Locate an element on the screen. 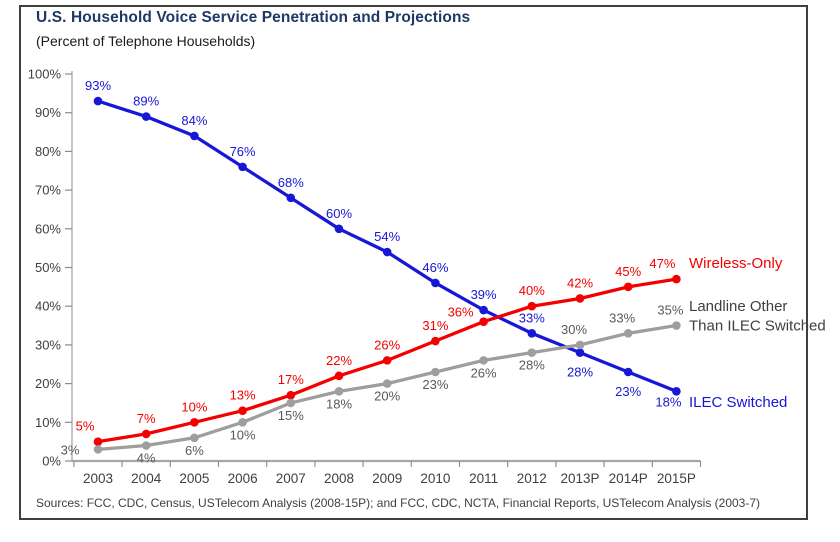 The height and width of the screenshot is (542, 840). series-name-label: Landline Other is located at coordinates (738, 306).